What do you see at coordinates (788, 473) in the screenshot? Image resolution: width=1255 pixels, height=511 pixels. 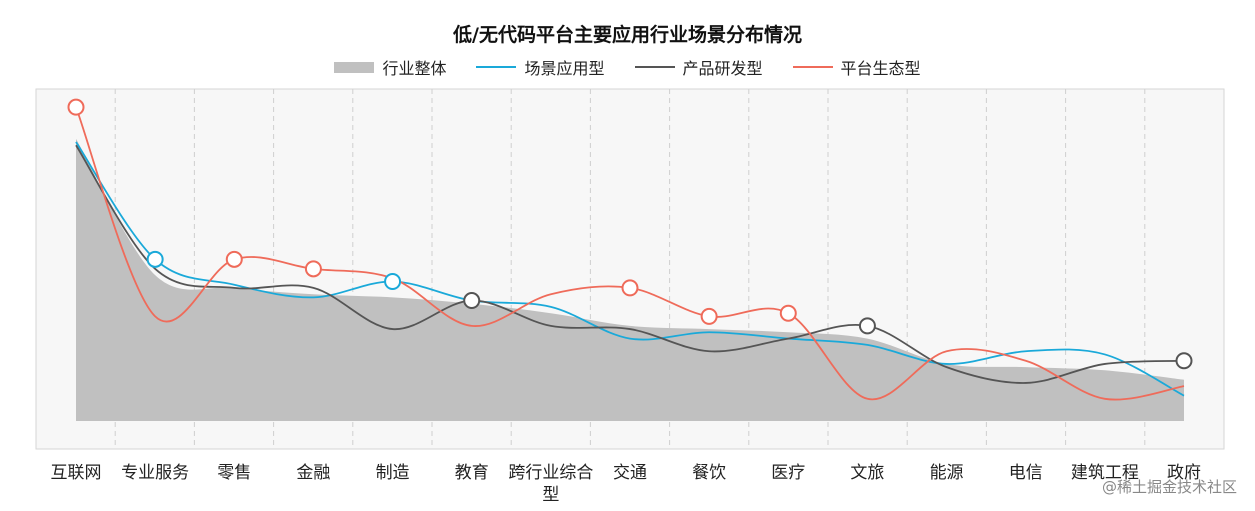 I see `x-tick-label: 医疗` at bounding box center [788, 473].